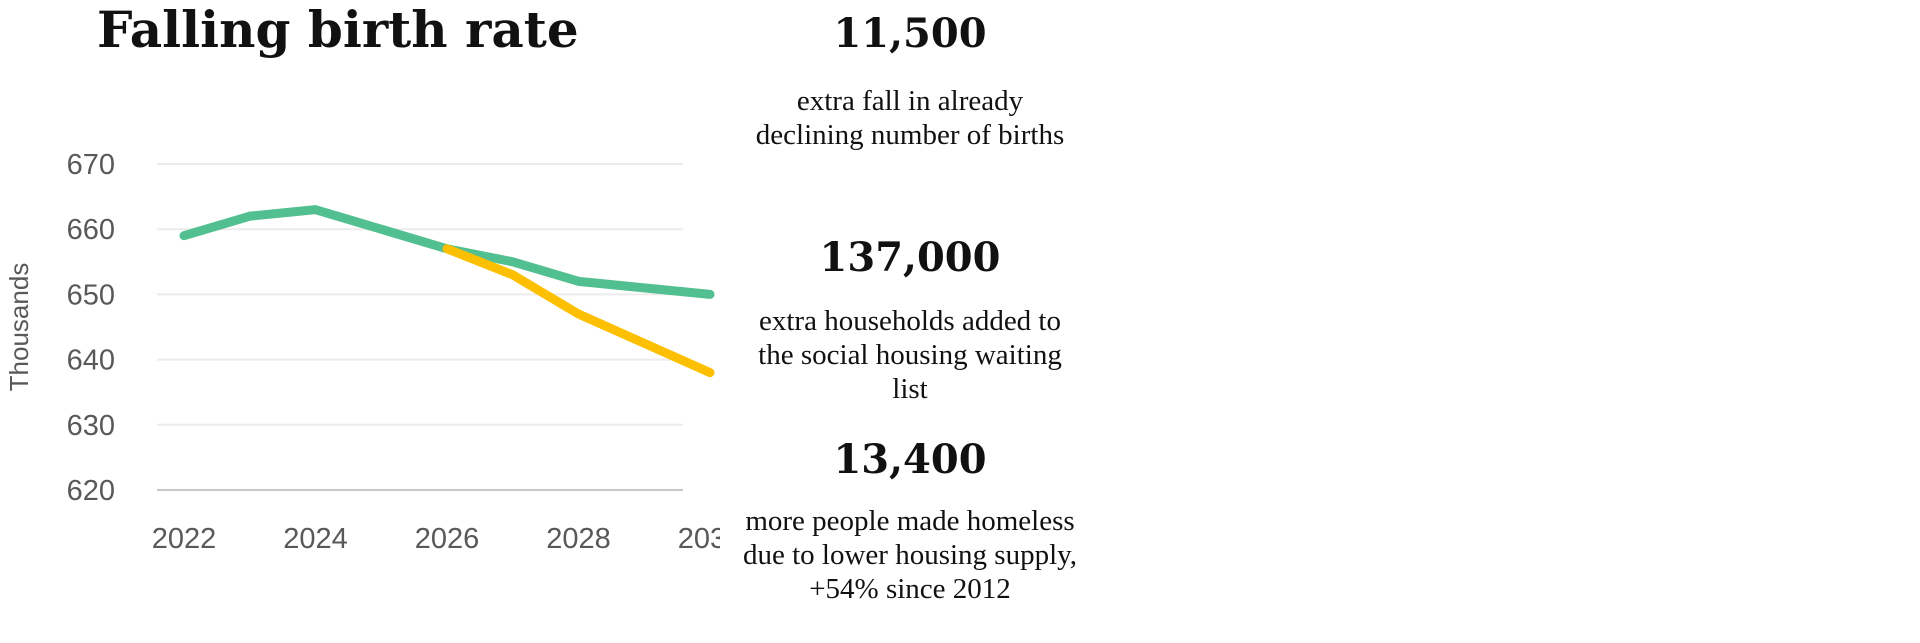 The image size is (1920, 643). I want to click on x-tick-label-2030: 2030, so click(699, 539).